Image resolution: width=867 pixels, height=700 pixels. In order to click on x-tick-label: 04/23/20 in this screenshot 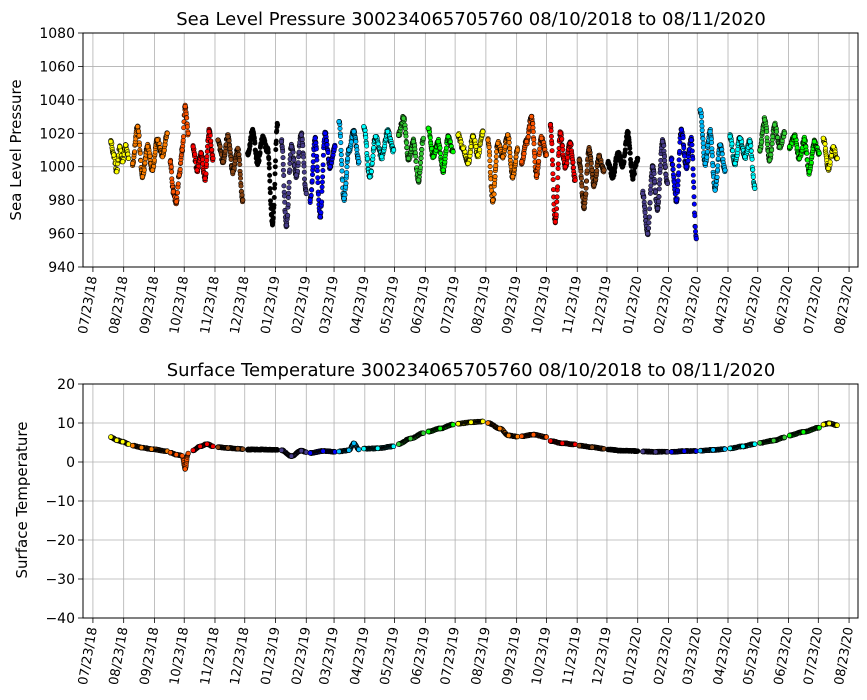, I will do `click(723, 305)`.